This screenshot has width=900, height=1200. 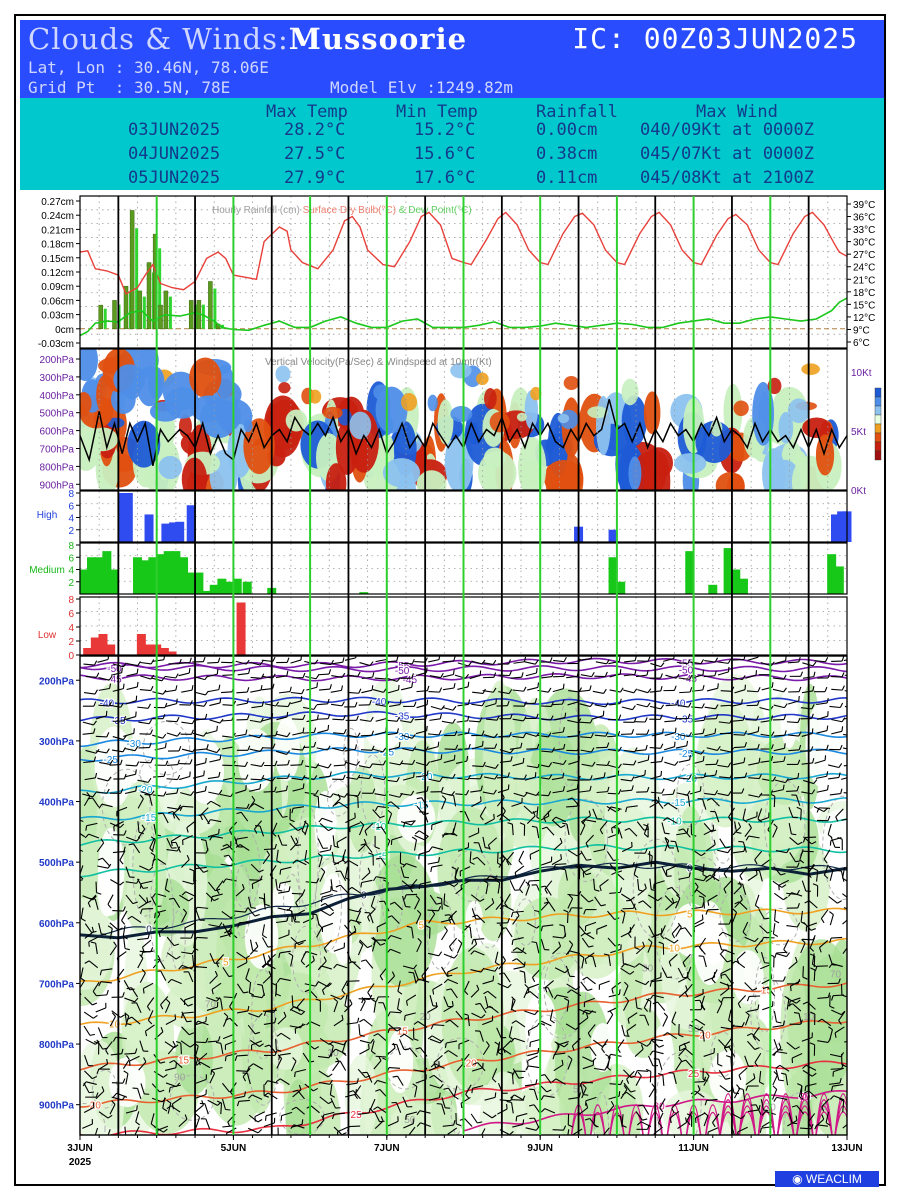 What do you see at coordinates (56, 803) in the screenshot?
I see `pressure-tick-label: 400hPa` at bounding box center [56, 803].